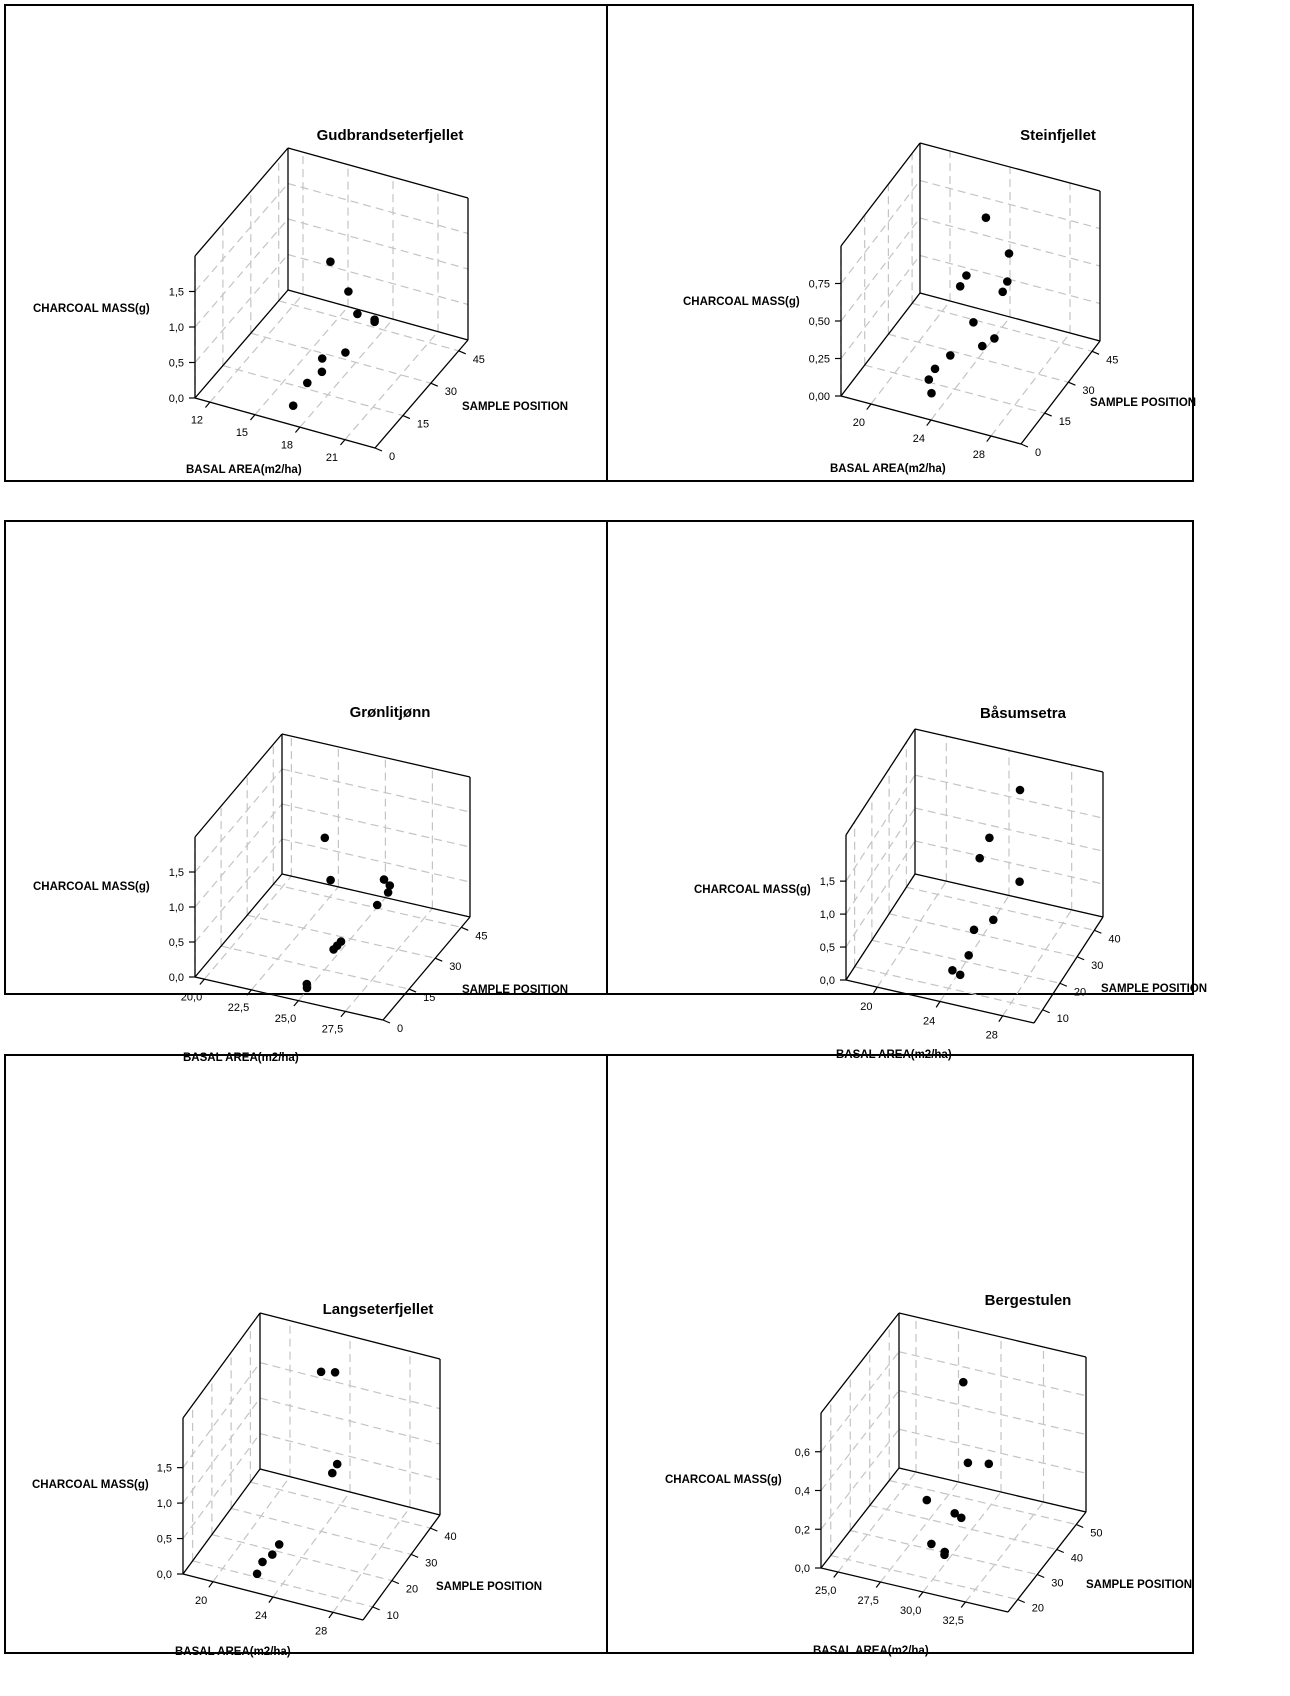 This screenshot has width=1290, height=1696. I want to click on y-tick-label: 15, so click(429, 998).